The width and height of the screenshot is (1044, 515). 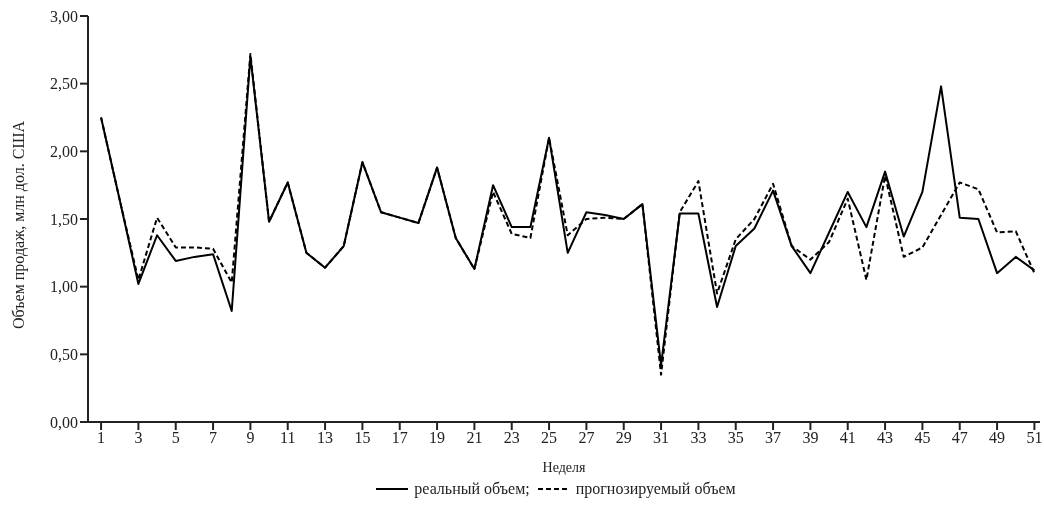 What do you see at coordinates (997, 438) in the screenshot?
I see `x-tick-label: 49` at bounding box center [997, 438].